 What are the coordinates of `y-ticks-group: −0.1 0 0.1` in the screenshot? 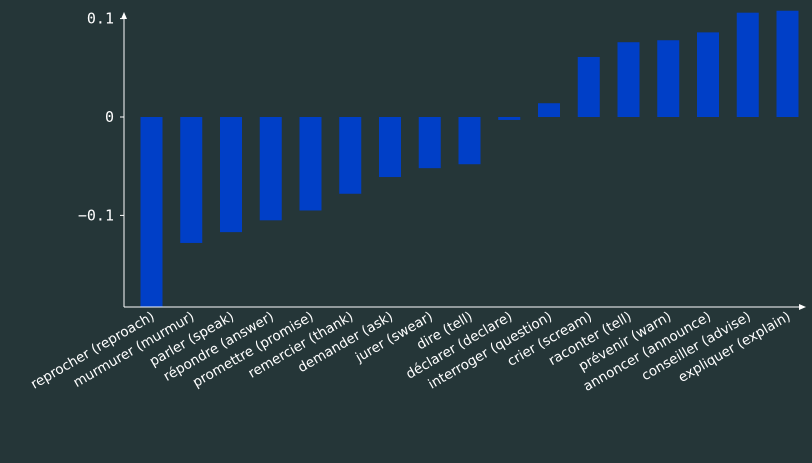 It's located at (101, 117).